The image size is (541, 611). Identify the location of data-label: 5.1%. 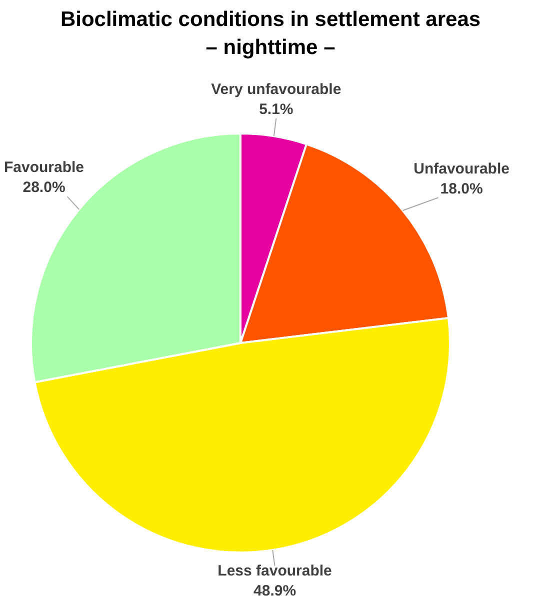
(276, 109).